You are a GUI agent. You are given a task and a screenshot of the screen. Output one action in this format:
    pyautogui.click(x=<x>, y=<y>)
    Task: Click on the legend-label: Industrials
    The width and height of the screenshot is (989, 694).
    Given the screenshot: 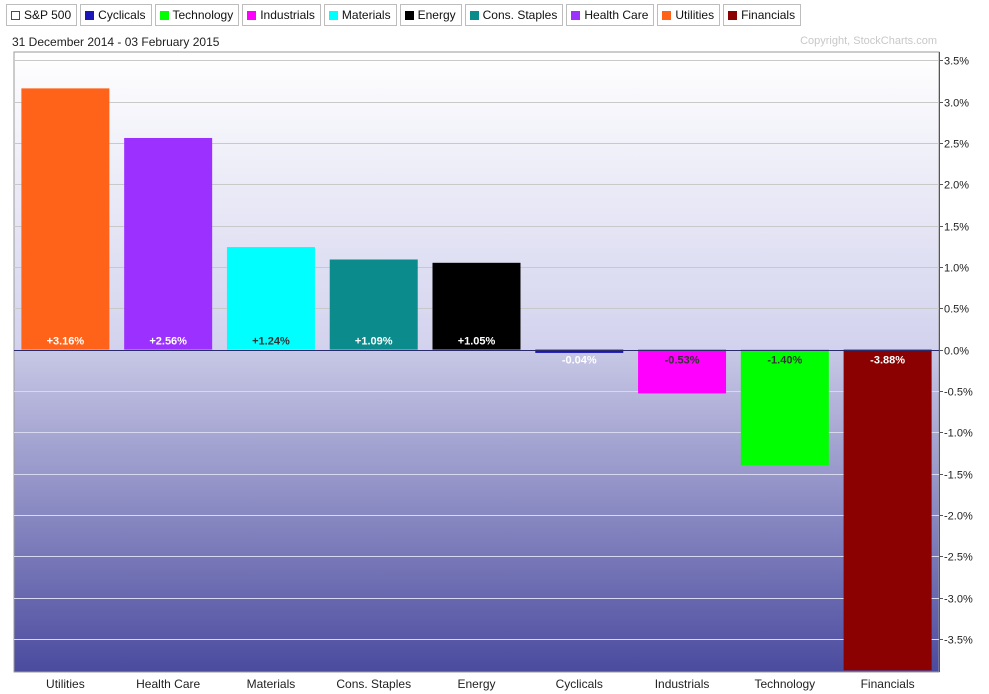 What is the action you would take?
    pyautogui.click(x=287, y=15)
    